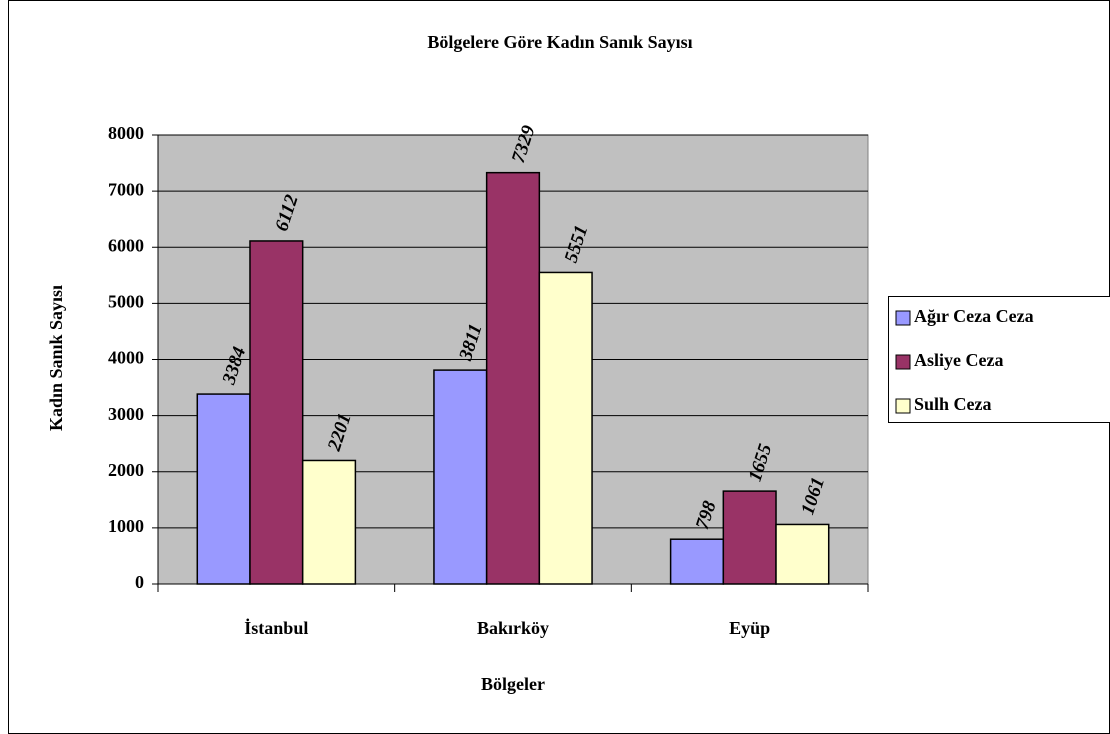  What do you see at coordinates (126, 189) in the screenshot?
I see `y-tick-label: 7000` at bounding box center [126, 189].